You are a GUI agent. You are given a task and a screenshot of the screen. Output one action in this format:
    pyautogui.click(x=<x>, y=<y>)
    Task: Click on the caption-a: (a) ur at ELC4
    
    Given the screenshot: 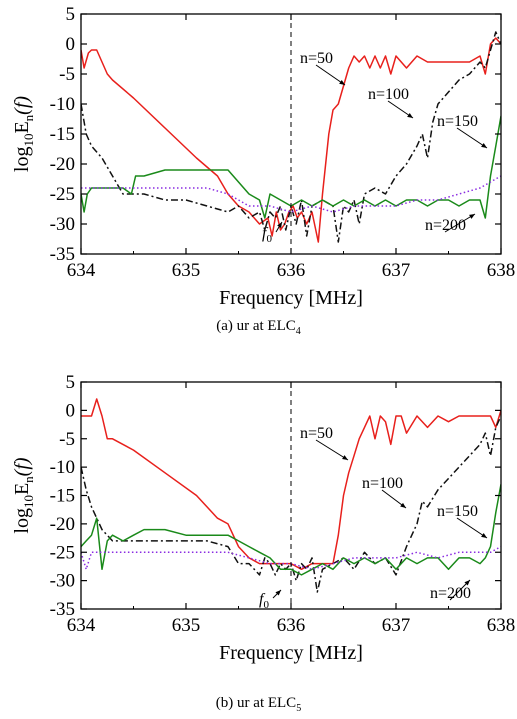 What is the action you would take?
    pyautogui.click(x=258, y=327)
    